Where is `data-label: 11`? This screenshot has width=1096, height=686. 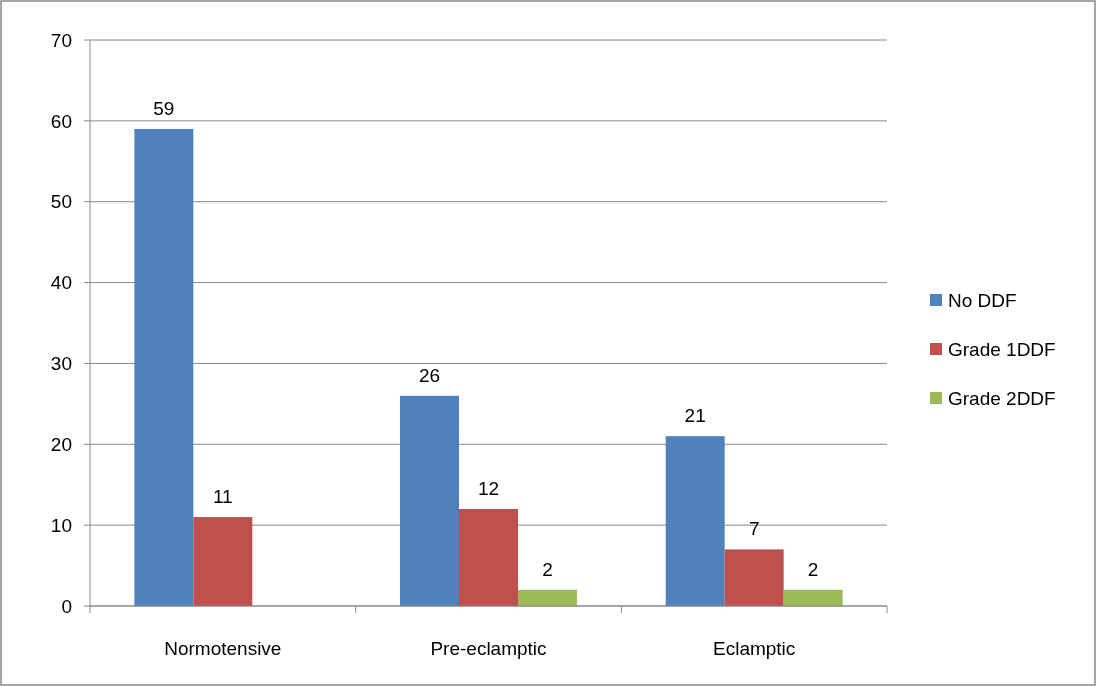
data-label: 11 is located at coordinates (222, 497).